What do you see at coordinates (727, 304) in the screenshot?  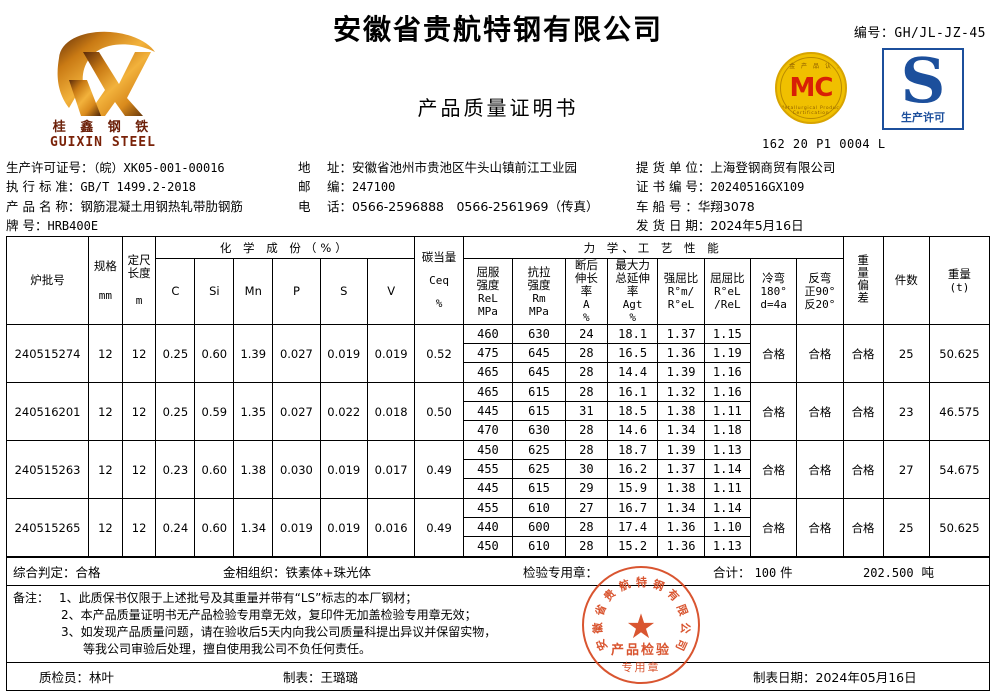 I see `header-ratio2-l2: /ReL` at bounding box center [727, 304].